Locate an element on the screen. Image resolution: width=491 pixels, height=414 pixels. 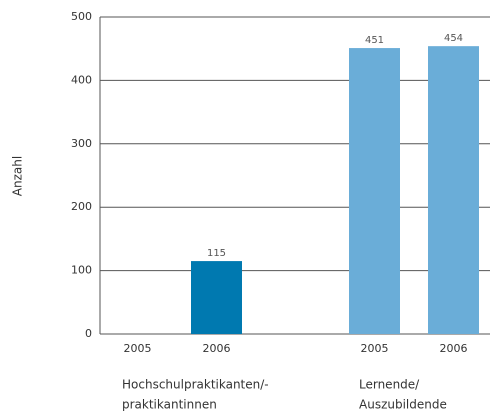
group-label: Lernende/ is located at coordinates (389, 385).